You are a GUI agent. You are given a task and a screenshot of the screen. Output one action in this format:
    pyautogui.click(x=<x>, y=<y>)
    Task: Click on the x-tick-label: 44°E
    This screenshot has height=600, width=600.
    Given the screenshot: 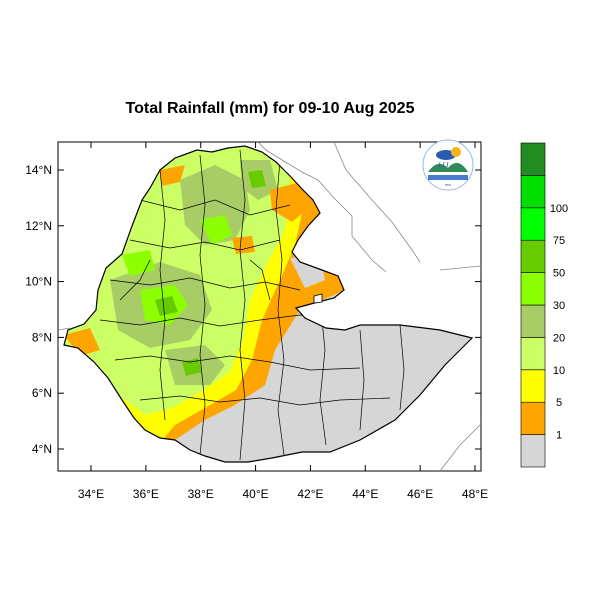 What is the action you would take?
    pyautogui.click(x=365, y=494)
    